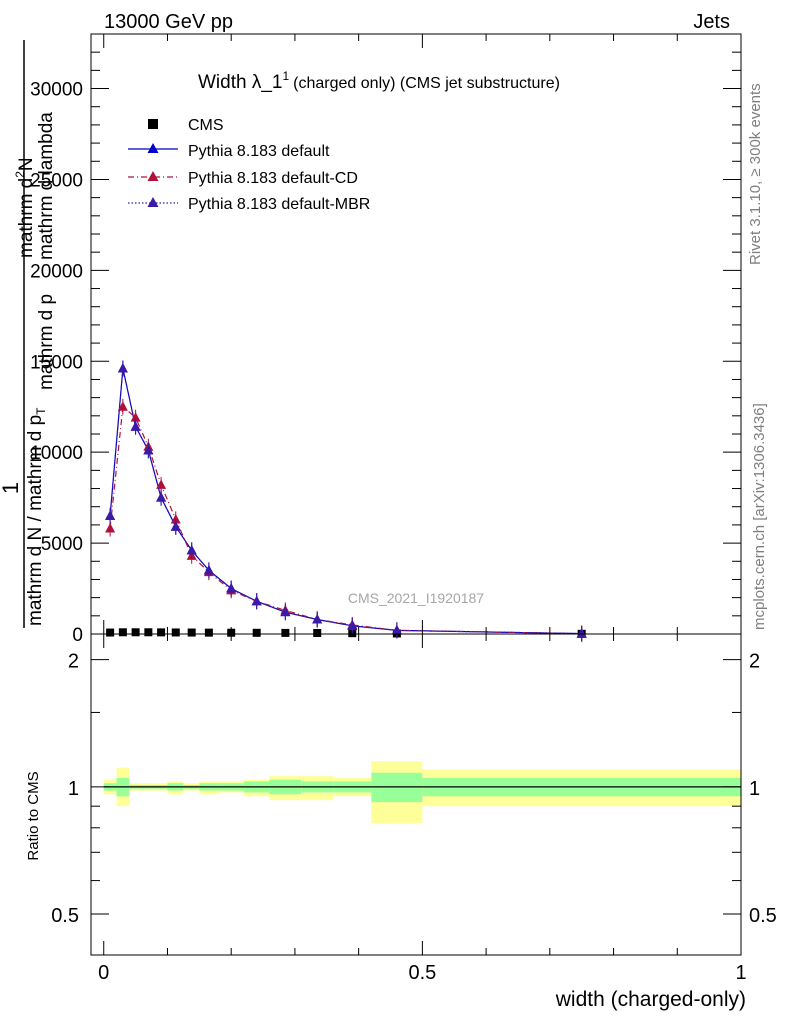 This screenshot has height=1024, width=786. What do you see at coordinates (25, 207) in the screenshot?
I see `ylabel-numerator-a: mathrm d2N` at bounding box center [25, 207].